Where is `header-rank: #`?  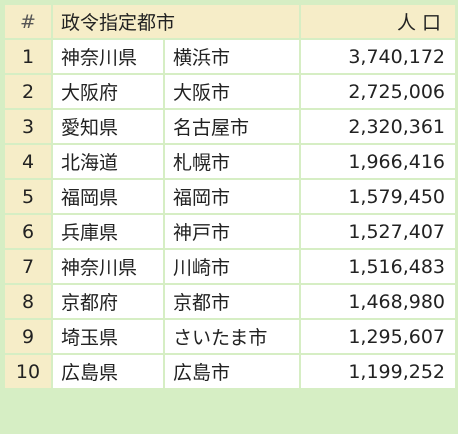 header-rank: # is located at coordinates (28, 21).